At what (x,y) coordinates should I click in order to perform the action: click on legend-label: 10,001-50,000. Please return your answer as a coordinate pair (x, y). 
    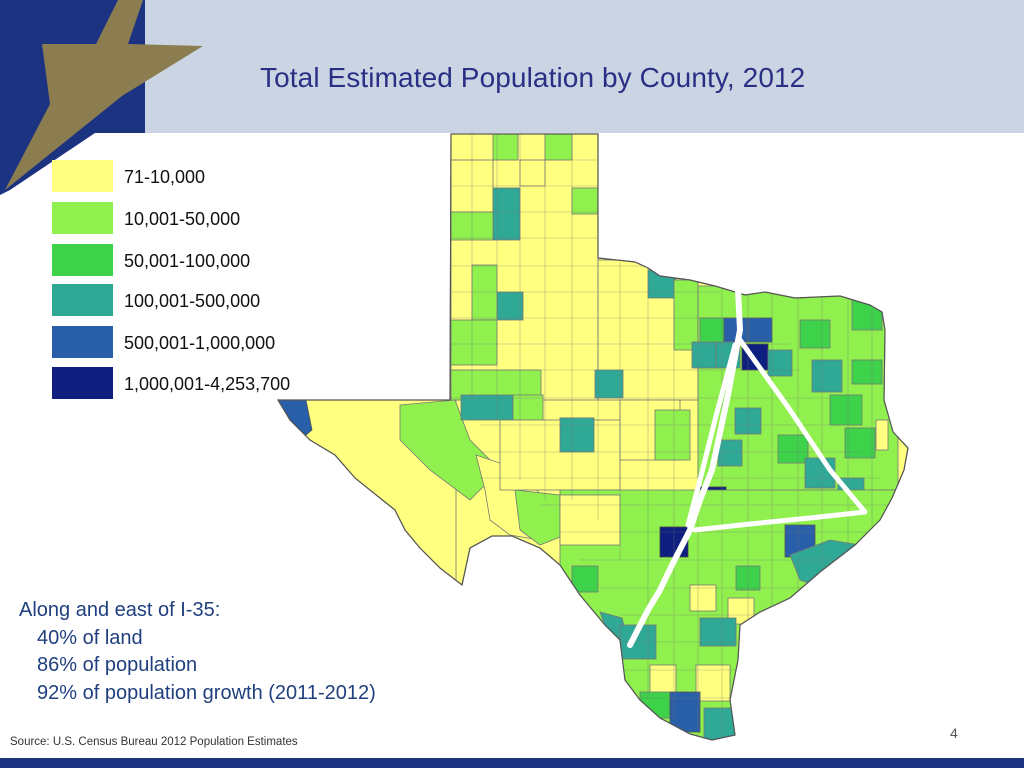
    Looking at the image, I should click on (182, 219).